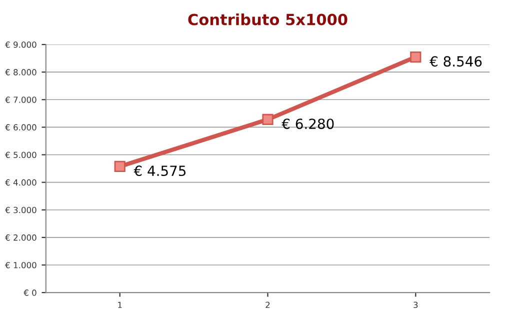 The height and width of the screenshot is (318, 510). What do you see at coordinates (20, 99) in the screenshot?
I see `y-tick-label: € 7.000` at bounding box center [20, 99].